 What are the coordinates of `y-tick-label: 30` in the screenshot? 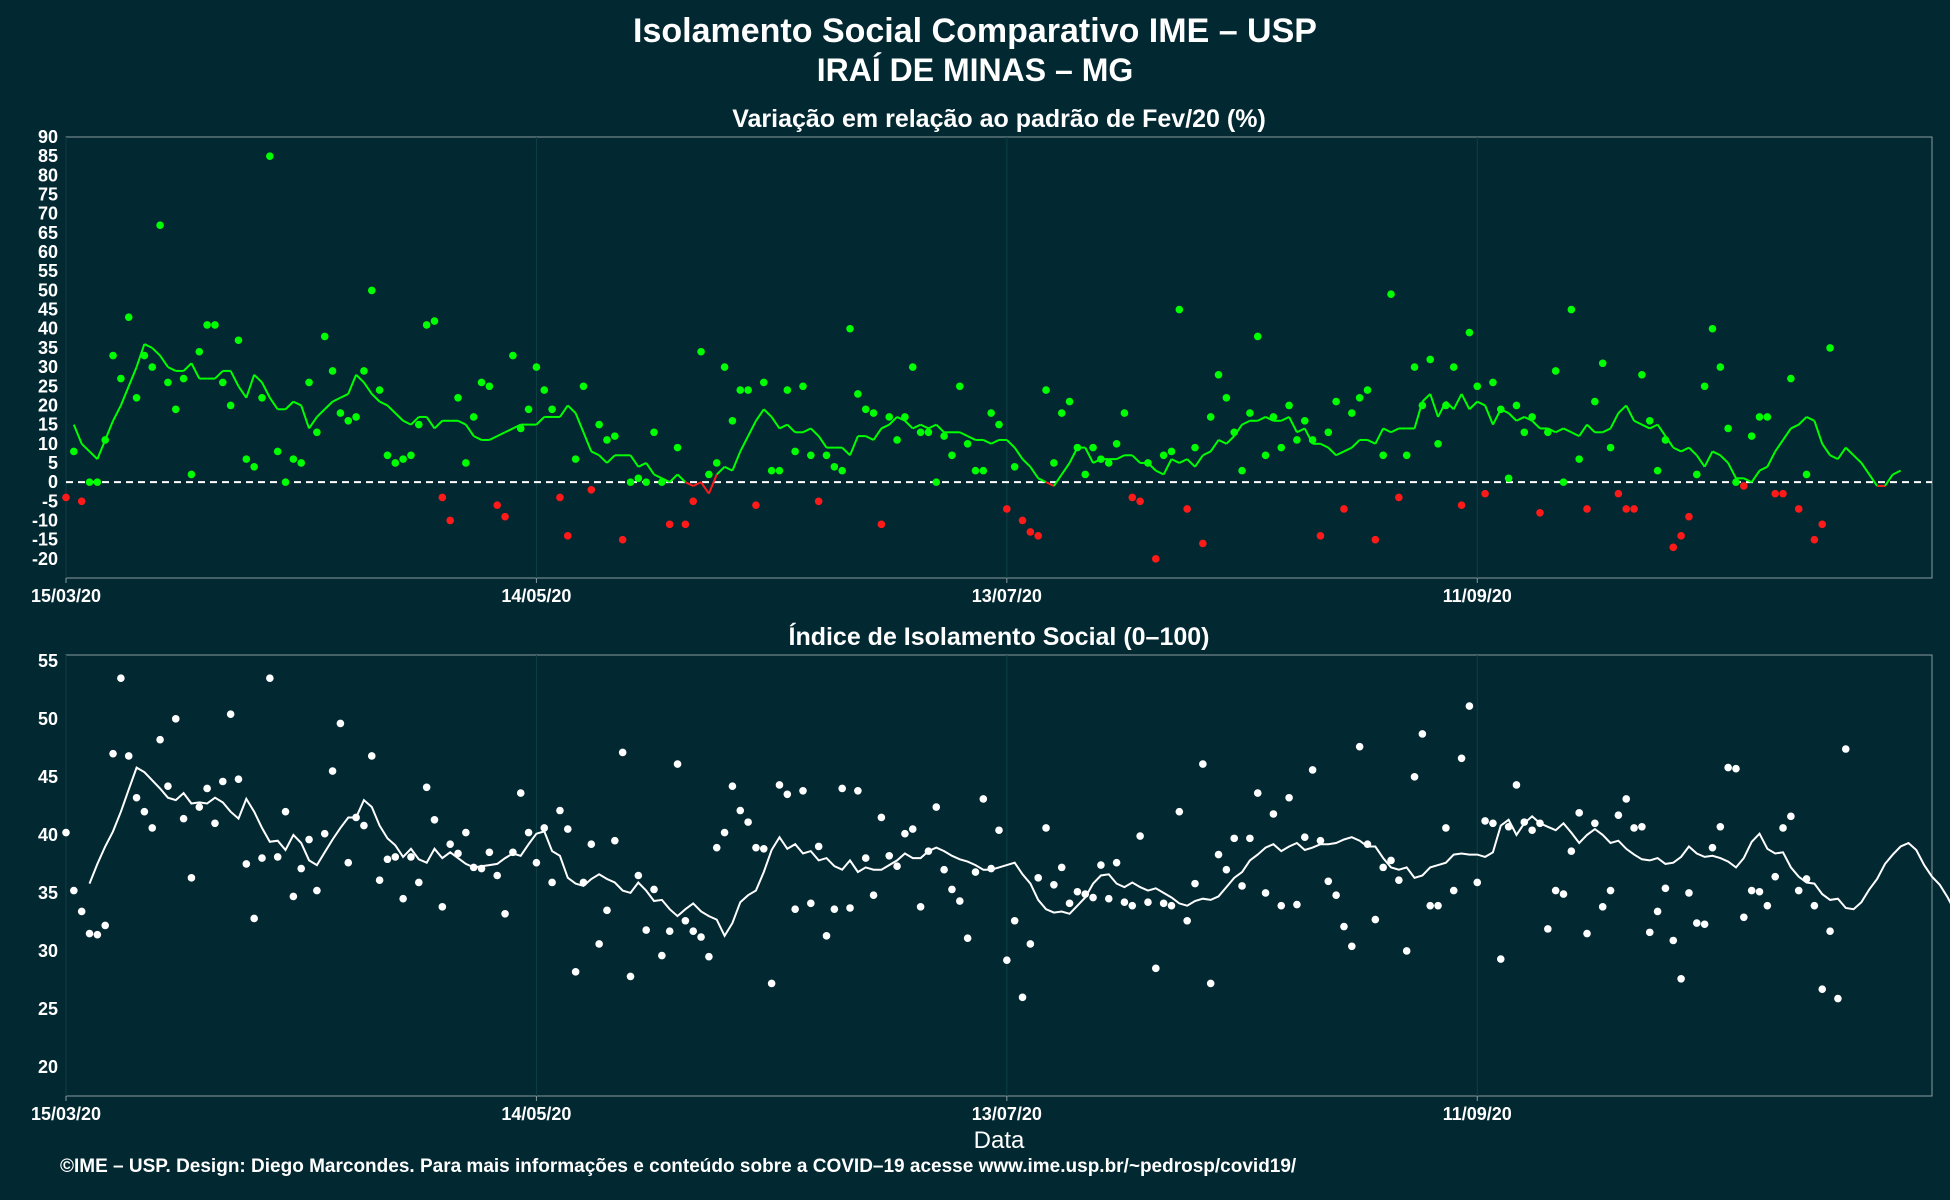 It's located at (48, 367).